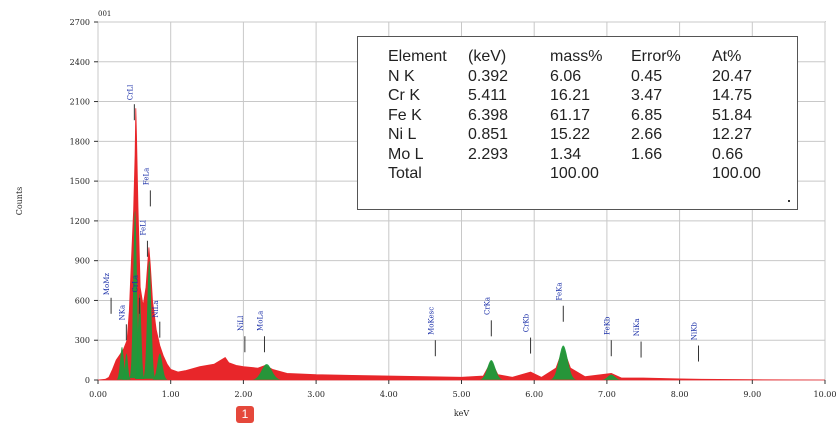 The image size is (838, 428). I want to click on table-cell: Mo L, so click(406, 154).